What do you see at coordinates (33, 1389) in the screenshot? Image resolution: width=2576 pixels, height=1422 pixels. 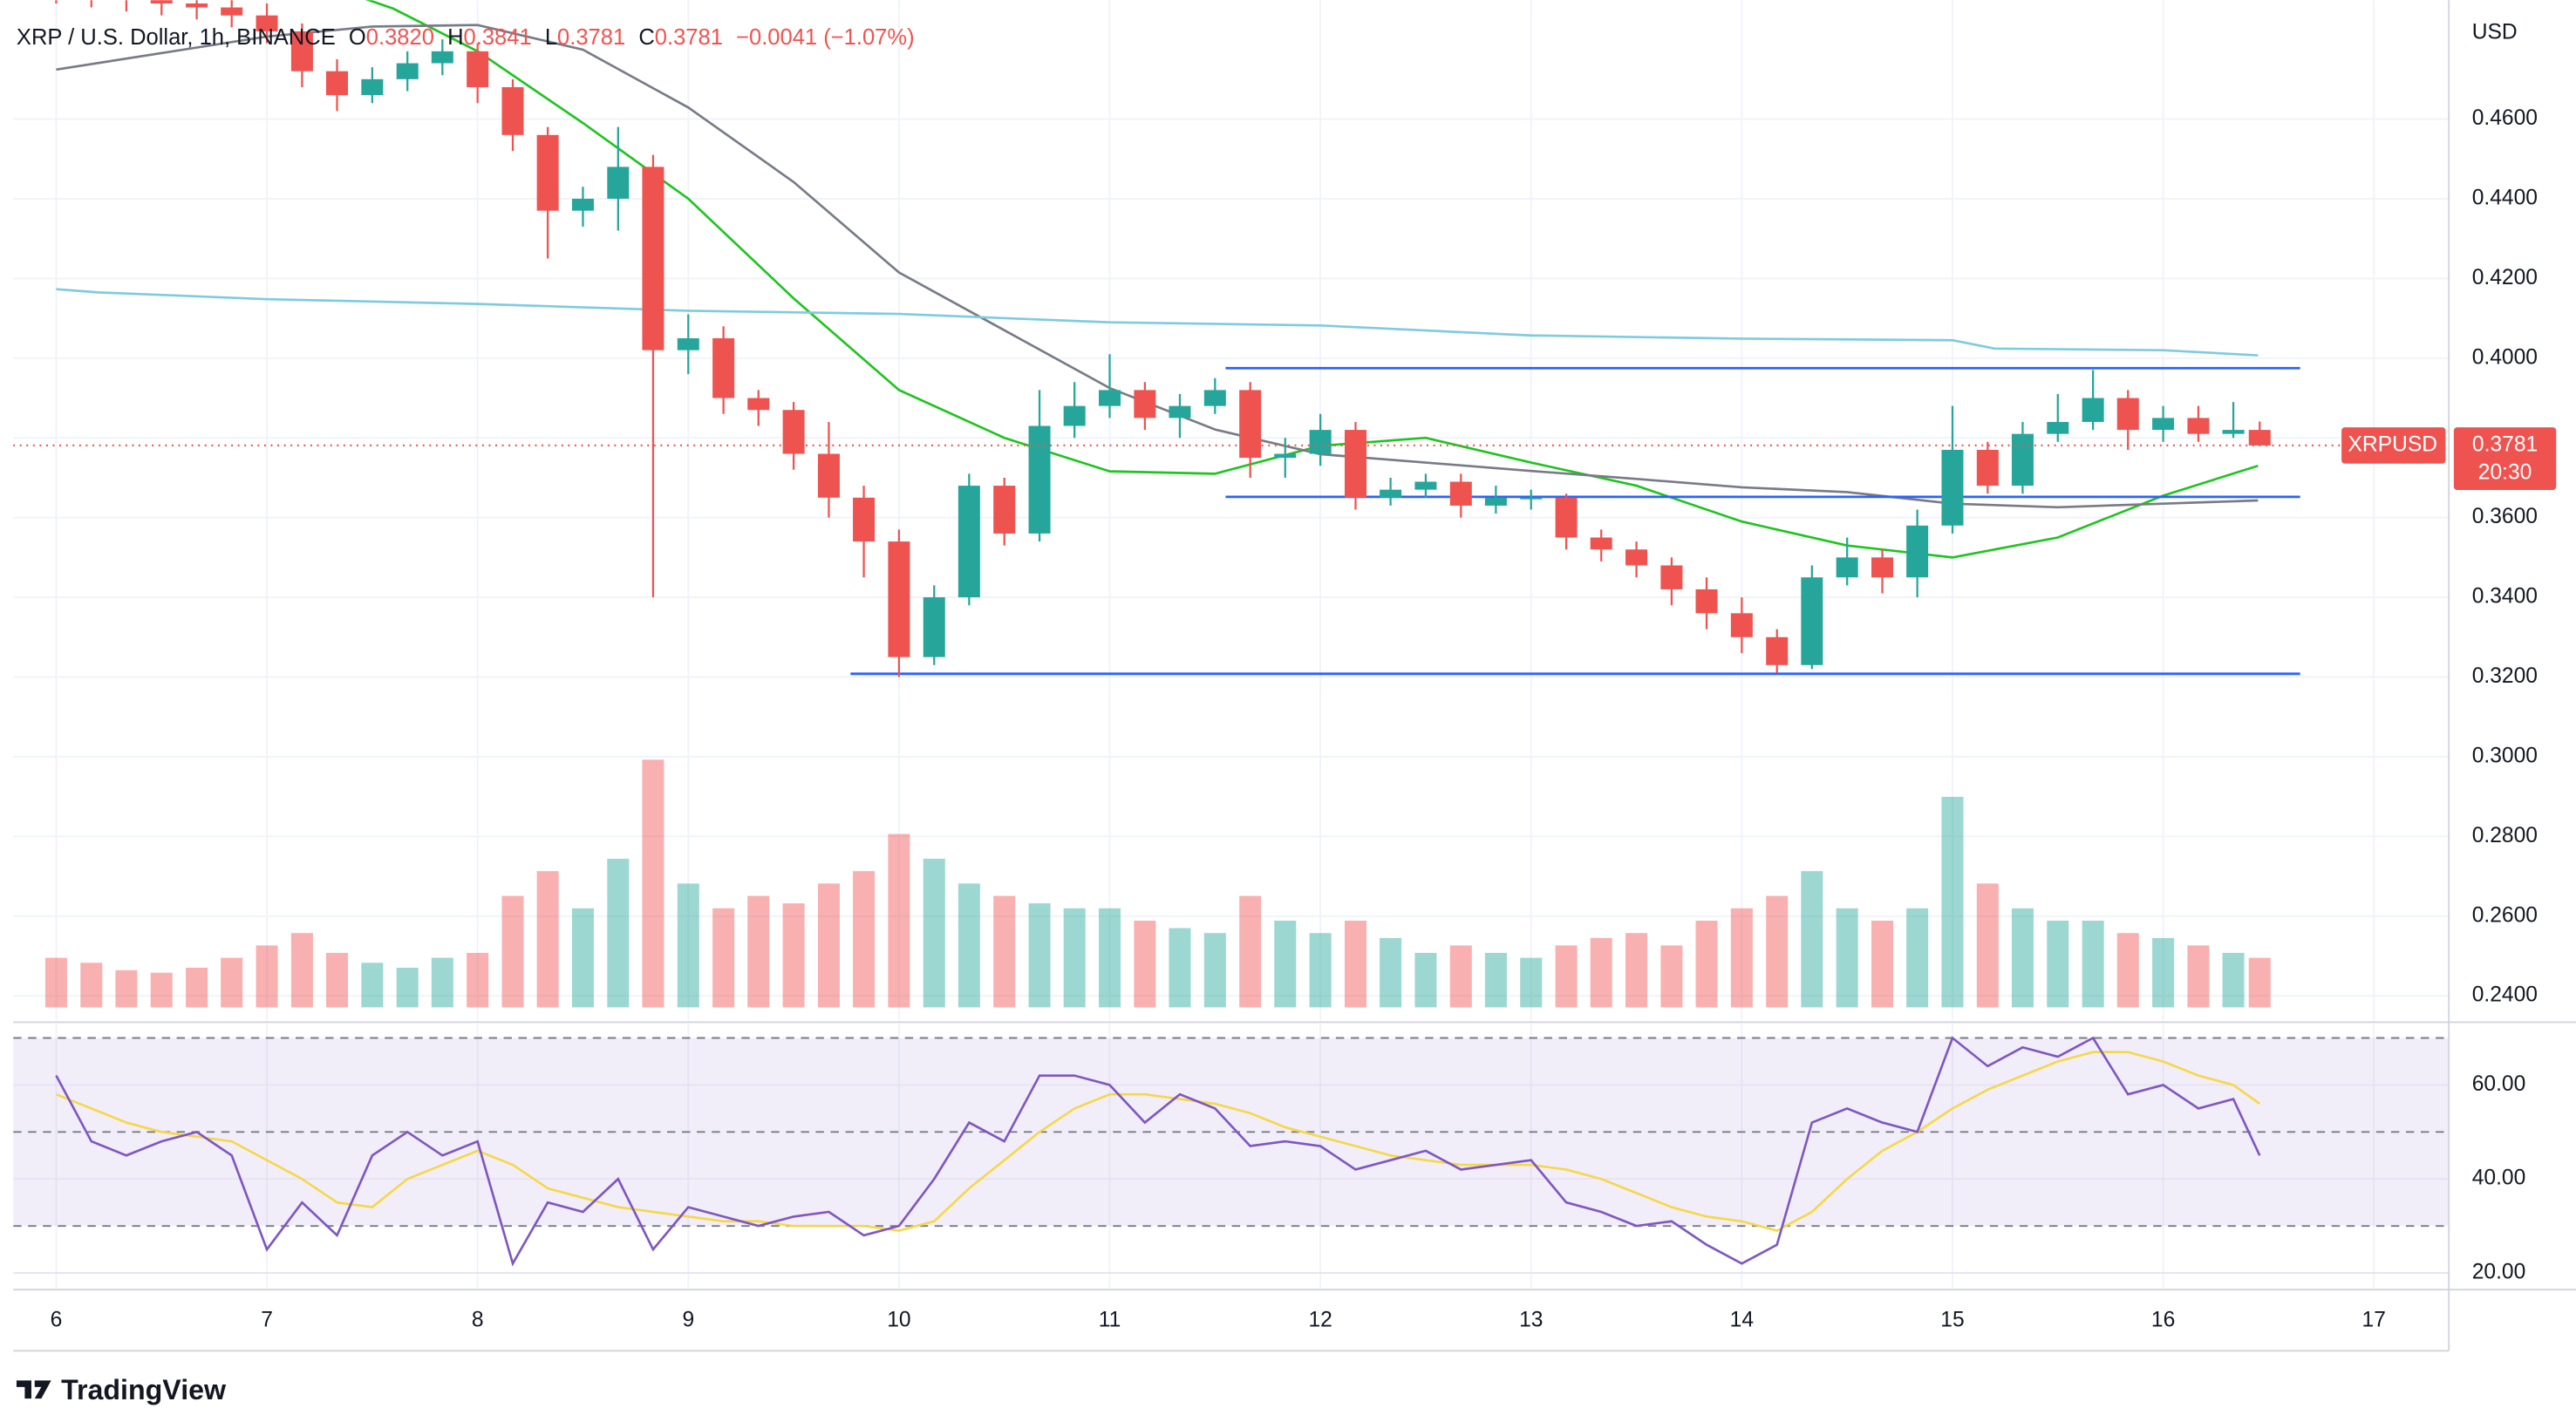 I see `logo-icon` at bounding box center [33, 1389].